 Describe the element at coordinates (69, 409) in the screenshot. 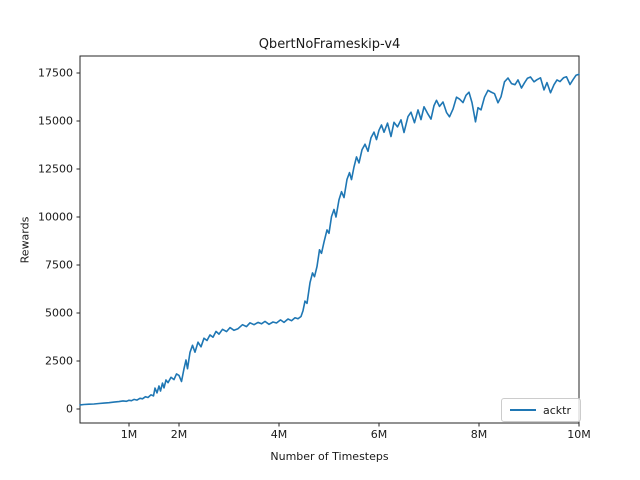

I see `y-tick-label: 0` at that location.